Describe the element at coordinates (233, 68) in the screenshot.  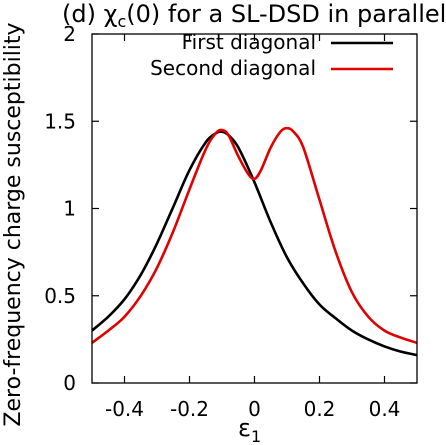
I see `legend-label-2: Second diagonal` at that location.